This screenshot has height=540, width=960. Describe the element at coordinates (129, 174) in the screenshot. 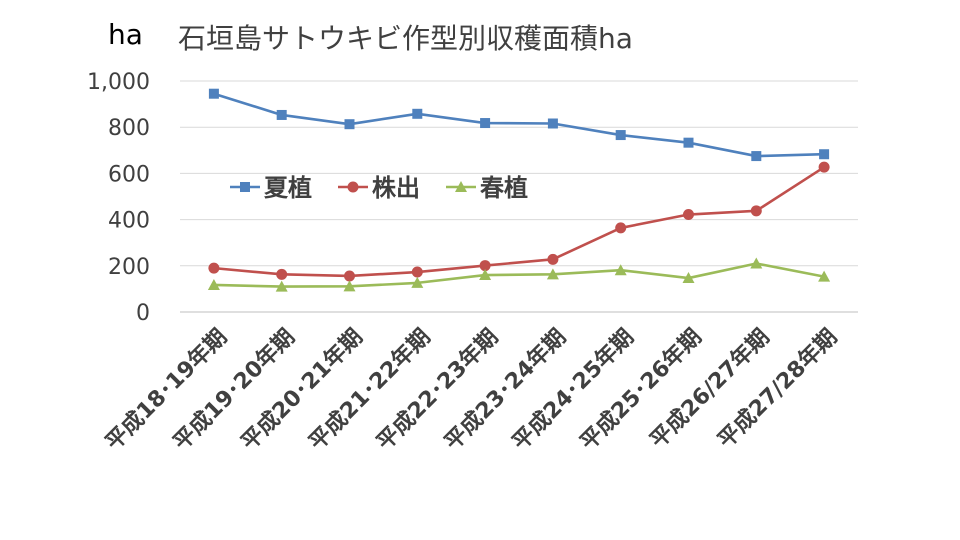

I see `y-tick-label: 600` at that location.